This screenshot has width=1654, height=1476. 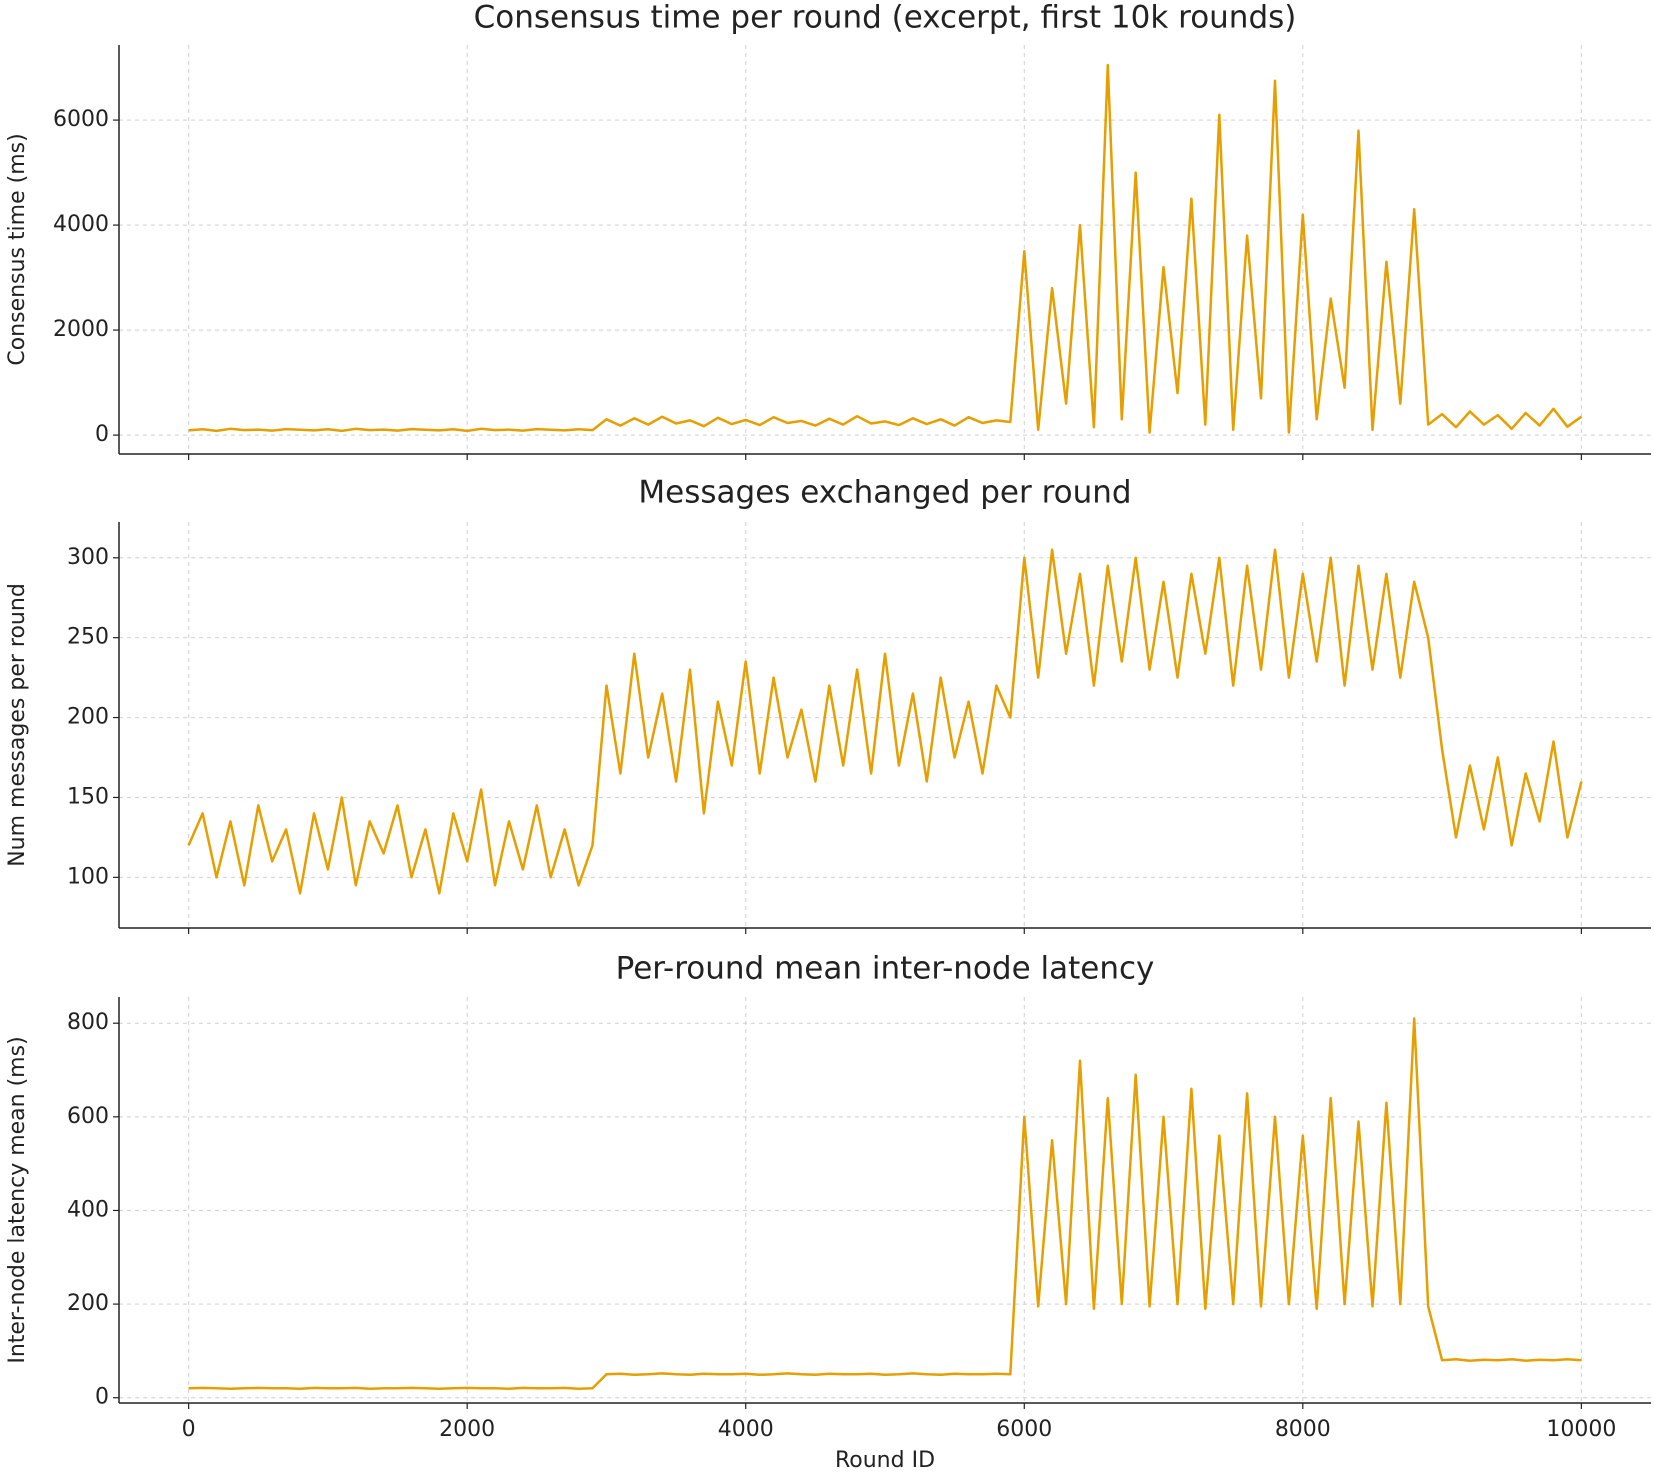 What do you see at coordinates (189, 1429) in the screenshot?
I see `x-tick-label: 0` at bounding box center [189, 1429].